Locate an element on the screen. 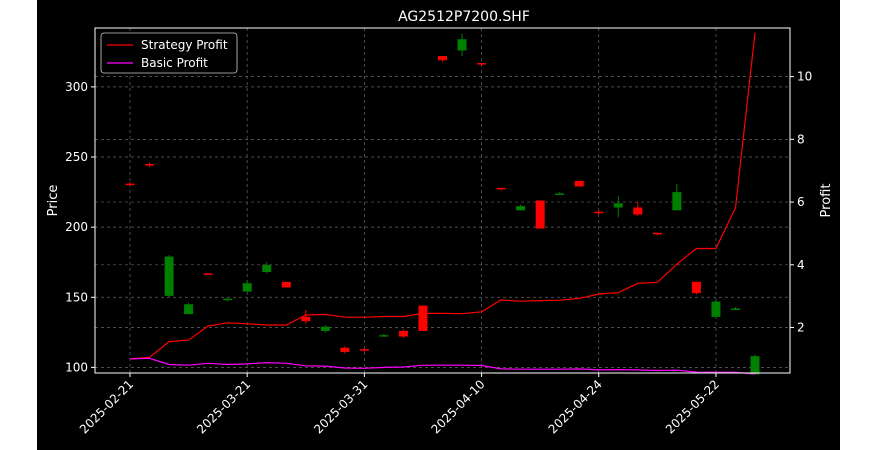 Image resolution: width=878 pixels, height=450 pixels. x-tick-label: 2025-05-22 is located at coordinates (692, 406).